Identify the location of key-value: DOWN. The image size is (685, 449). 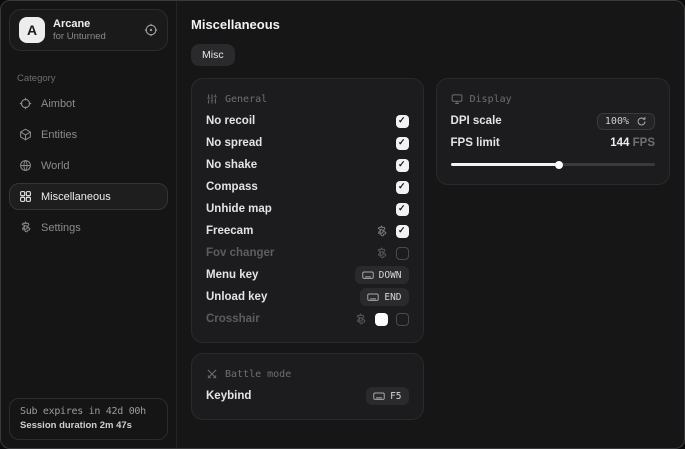
(390, 275).